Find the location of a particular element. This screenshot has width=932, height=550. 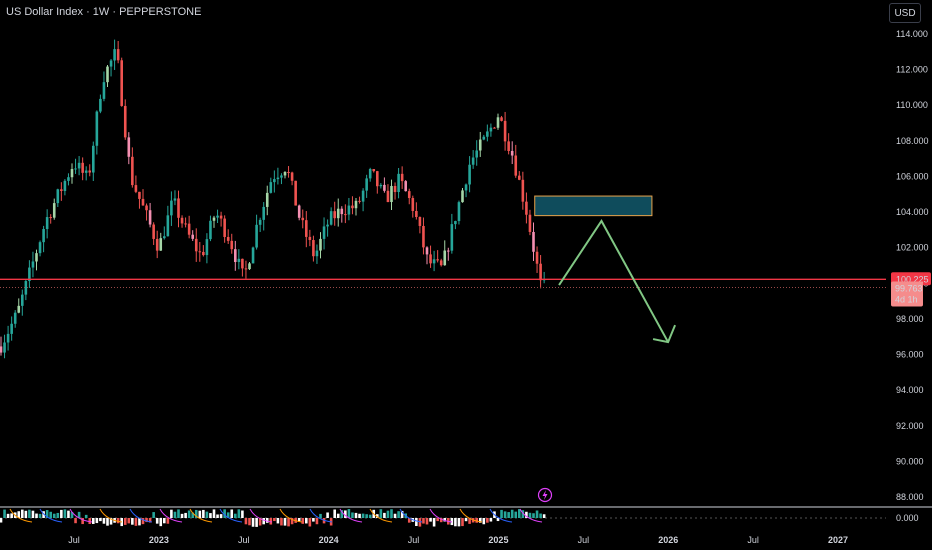

time-tick-label: Jul is located at coordinates (74, 540).